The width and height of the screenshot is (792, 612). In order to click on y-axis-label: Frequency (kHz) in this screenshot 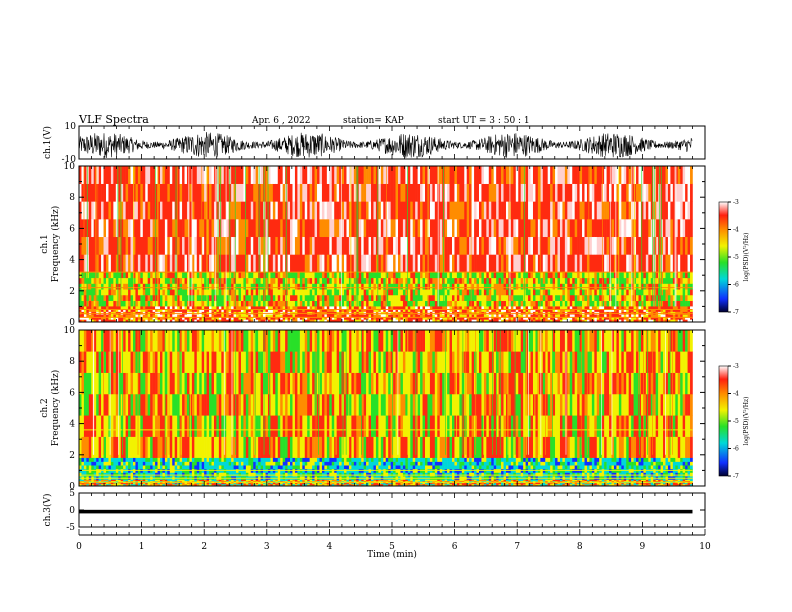, I will do `click(55, 244)`.